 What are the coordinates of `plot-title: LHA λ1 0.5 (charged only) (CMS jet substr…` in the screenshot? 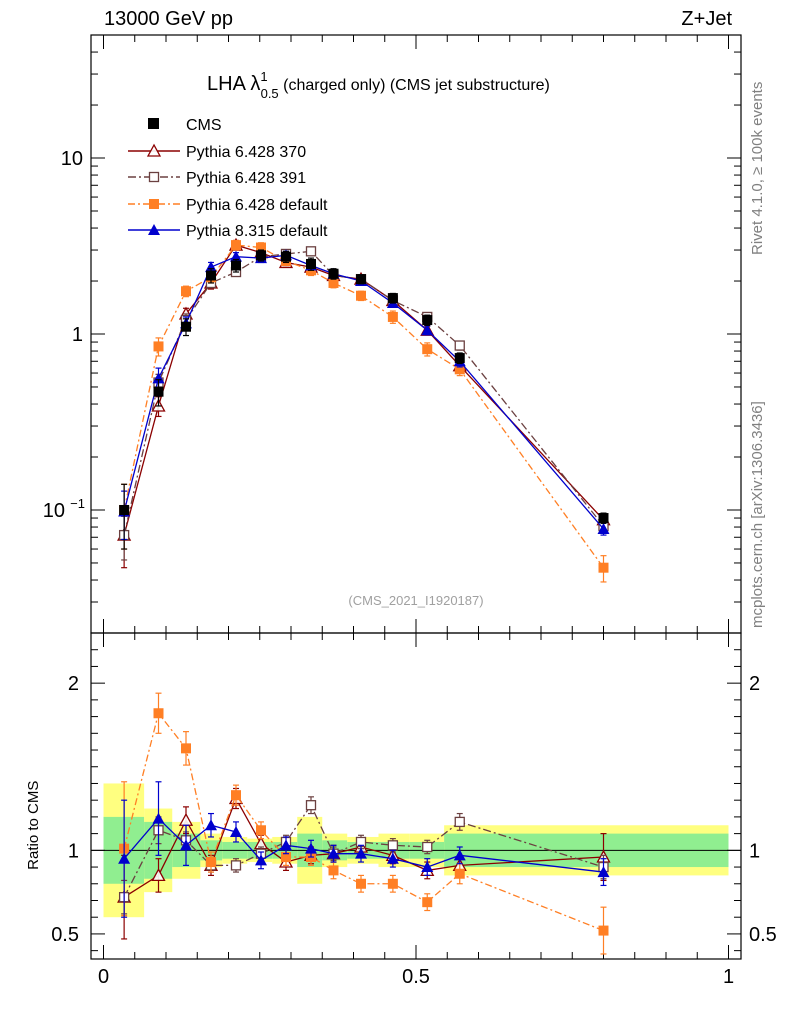 It's located at (378, 85).